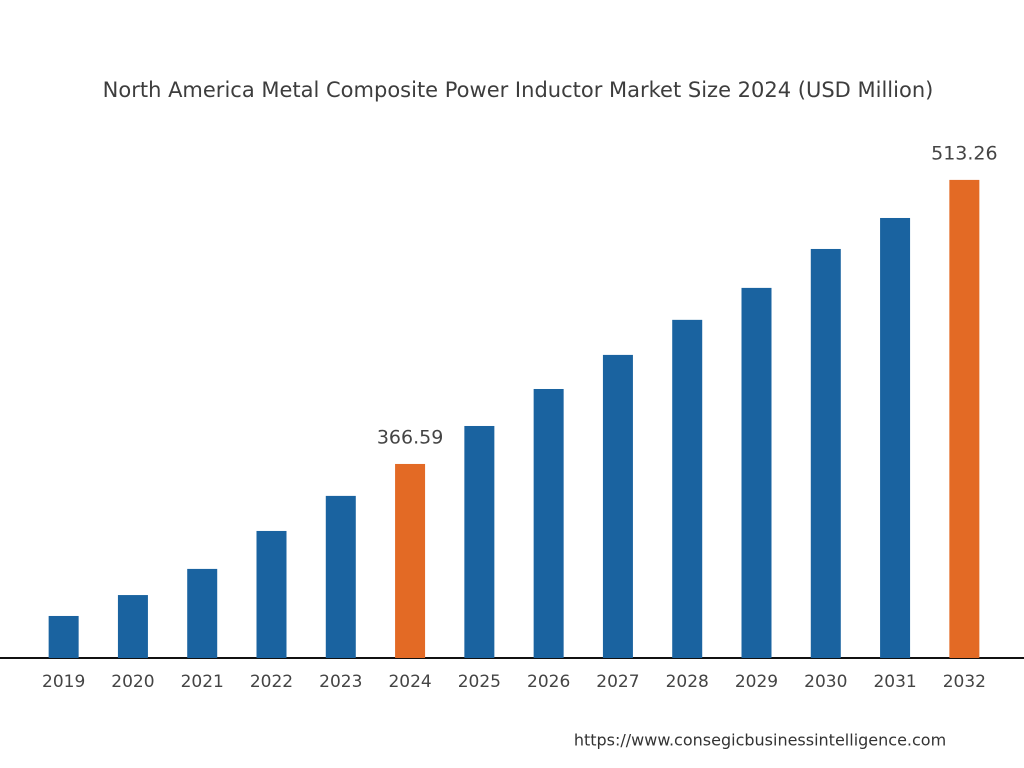  What do you see at coordinates (964, 682) in the screenshot?
I see `x-tick-label: 2032` at bounding box center [964, 682].